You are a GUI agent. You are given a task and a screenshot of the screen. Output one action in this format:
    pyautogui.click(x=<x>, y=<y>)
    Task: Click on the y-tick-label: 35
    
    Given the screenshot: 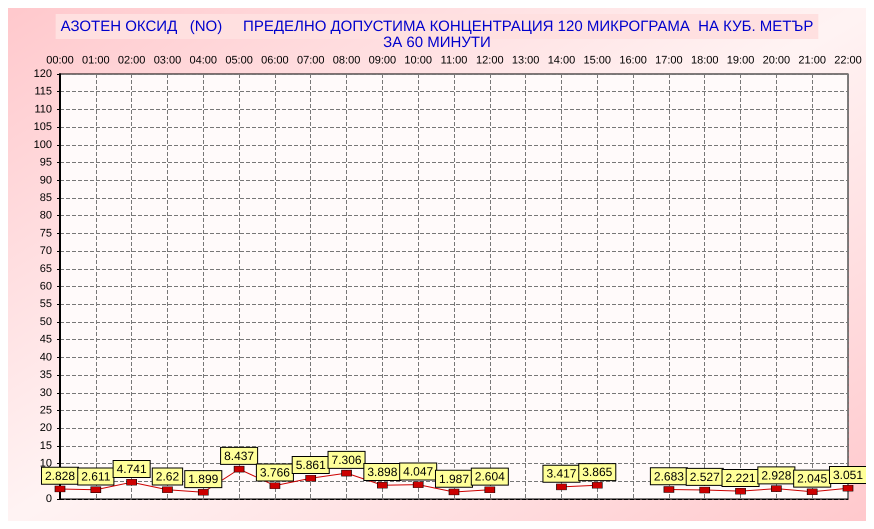 What is the action you would take?
    pyautogui.click(x=46, y=375)
    